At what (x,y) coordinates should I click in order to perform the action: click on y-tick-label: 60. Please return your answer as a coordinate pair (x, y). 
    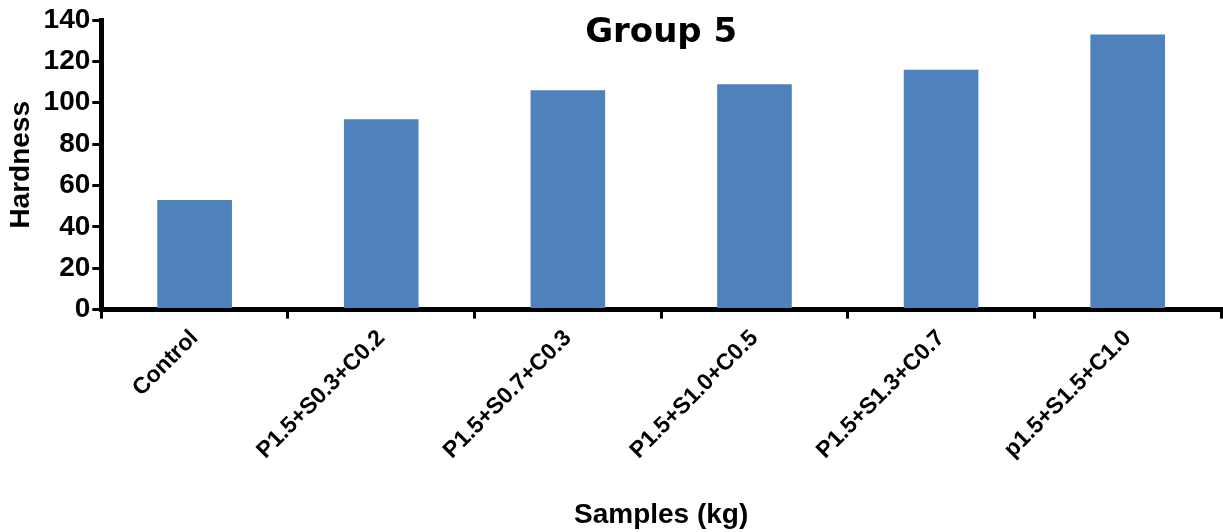
    Looking at the image, I should click on (75, 184).